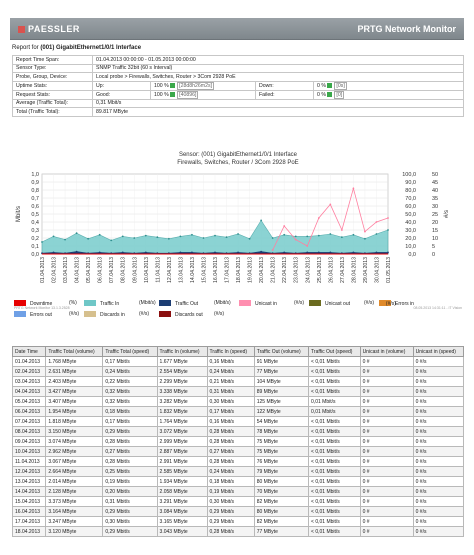  I want to click on table-cell: 0,20 Mbit/s, so click(130, 491).